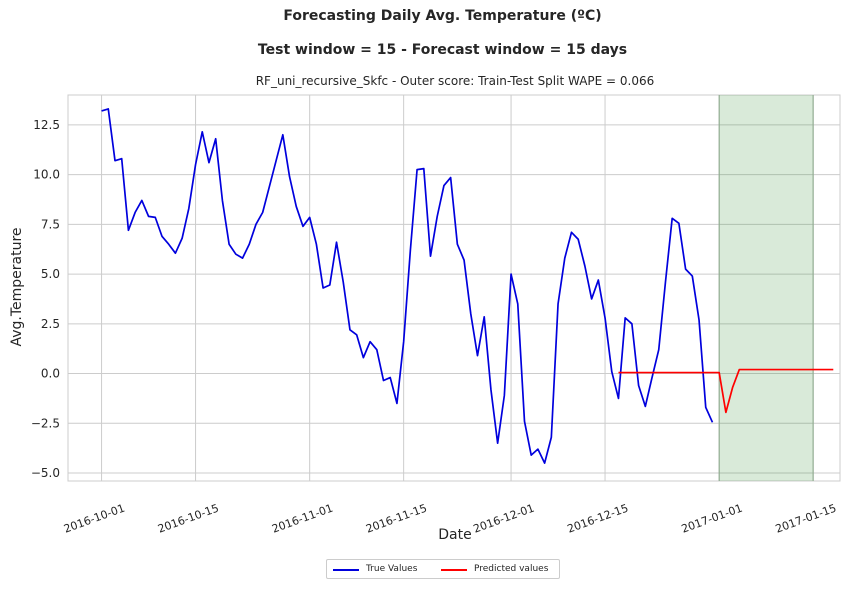 The width and height of the screenshot is (852, 589). What do you see at coordinates (50, 374) in the screenshot?
I see `y-tick-label: 0.0` at bounding box center [50, 374].